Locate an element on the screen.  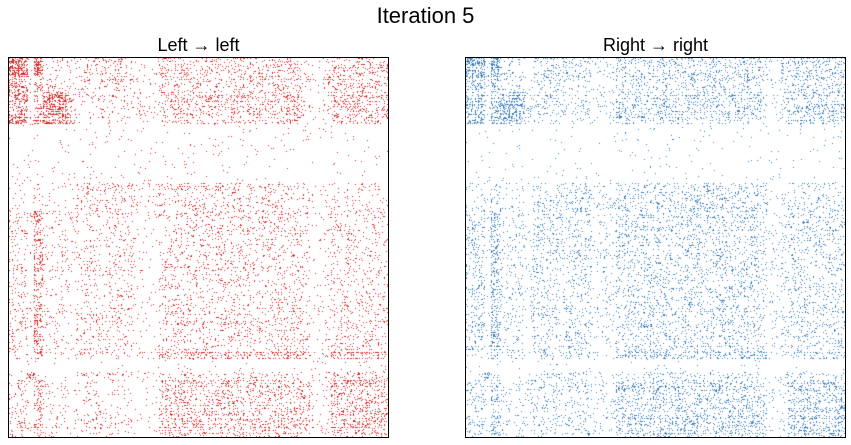
right-panel-title: Right → right is located at coordinates (655, 45).